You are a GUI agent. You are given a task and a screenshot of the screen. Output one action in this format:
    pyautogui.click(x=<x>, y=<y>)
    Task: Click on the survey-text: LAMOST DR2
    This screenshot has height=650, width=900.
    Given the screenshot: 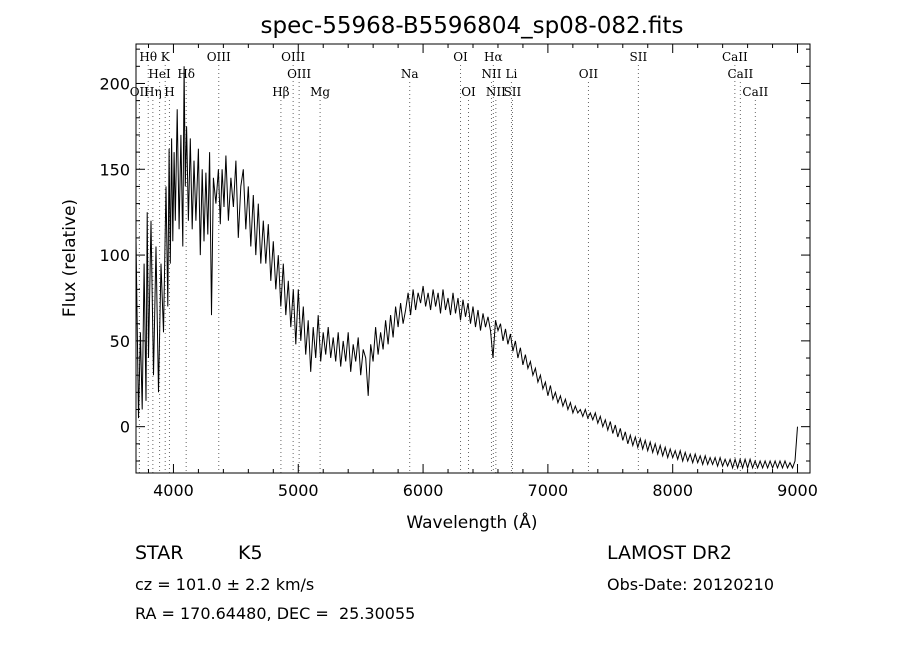 What is the action you would take?
    pyautogui.click(x=669, y=553)
    